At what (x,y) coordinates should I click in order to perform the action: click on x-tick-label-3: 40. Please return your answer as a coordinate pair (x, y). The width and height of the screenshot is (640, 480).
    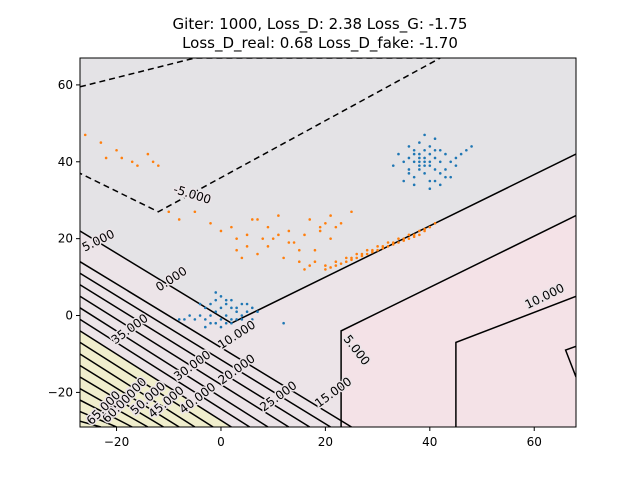
    Looking at the image, I should click on (429, 442).